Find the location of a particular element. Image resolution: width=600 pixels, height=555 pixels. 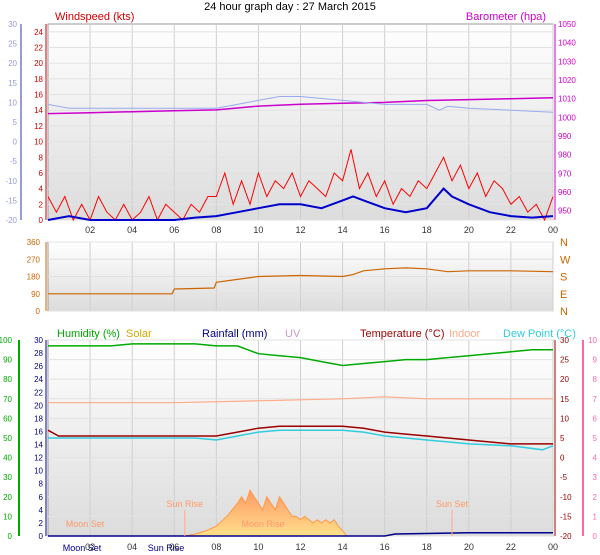

humidity-line is located at coordinates (300, 355).